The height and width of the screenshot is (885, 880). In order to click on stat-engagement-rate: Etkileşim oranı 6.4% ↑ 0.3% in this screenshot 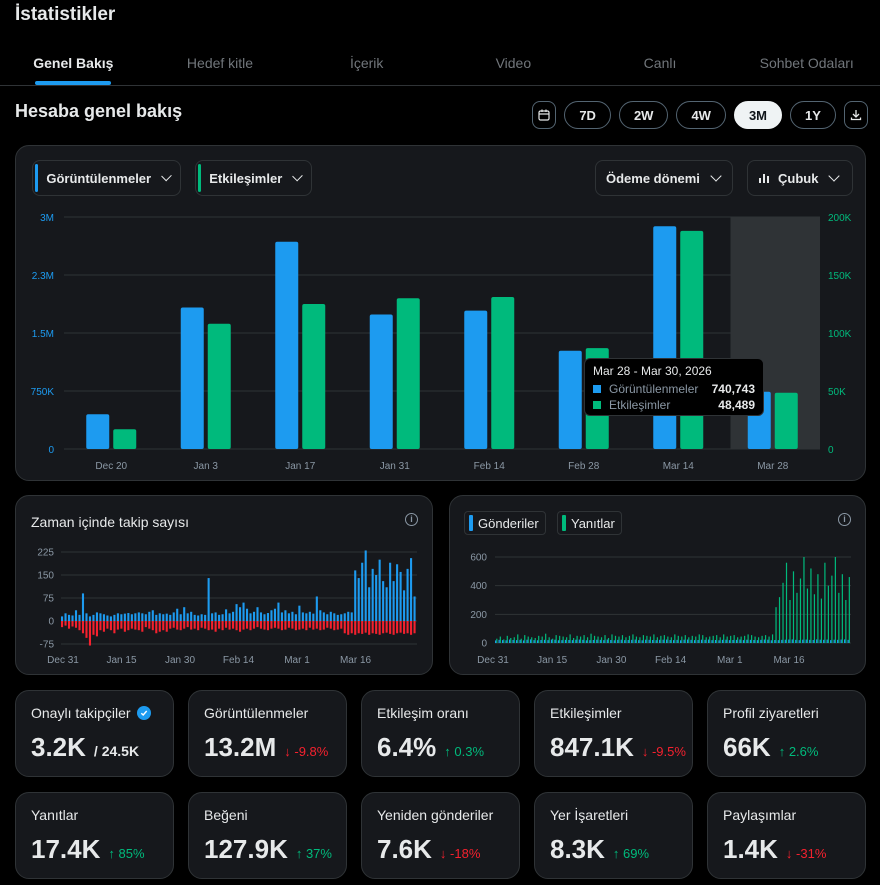, I will do `click(440, 733)`.